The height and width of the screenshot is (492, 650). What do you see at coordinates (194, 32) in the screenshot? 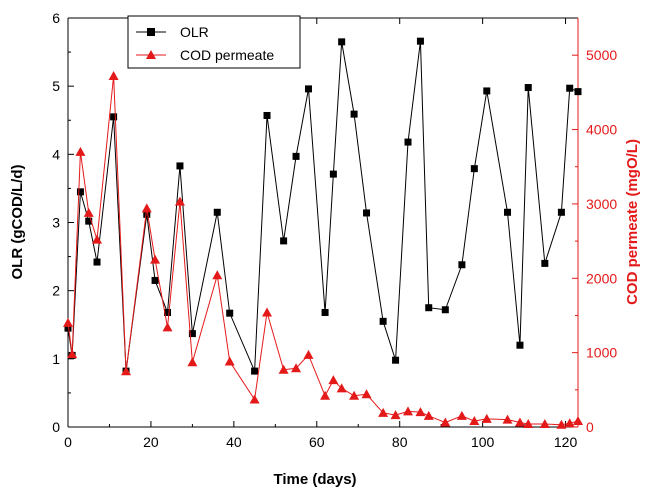
I see `legend-olr-label: OLR` at bounding box center [194, 32].